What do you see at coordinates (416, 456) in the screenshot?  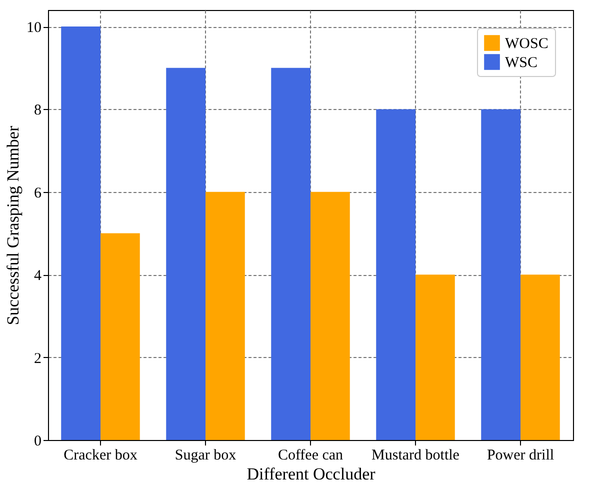 I see `x-tick-label: Mustard bottle` at bounding box center [416, 456].